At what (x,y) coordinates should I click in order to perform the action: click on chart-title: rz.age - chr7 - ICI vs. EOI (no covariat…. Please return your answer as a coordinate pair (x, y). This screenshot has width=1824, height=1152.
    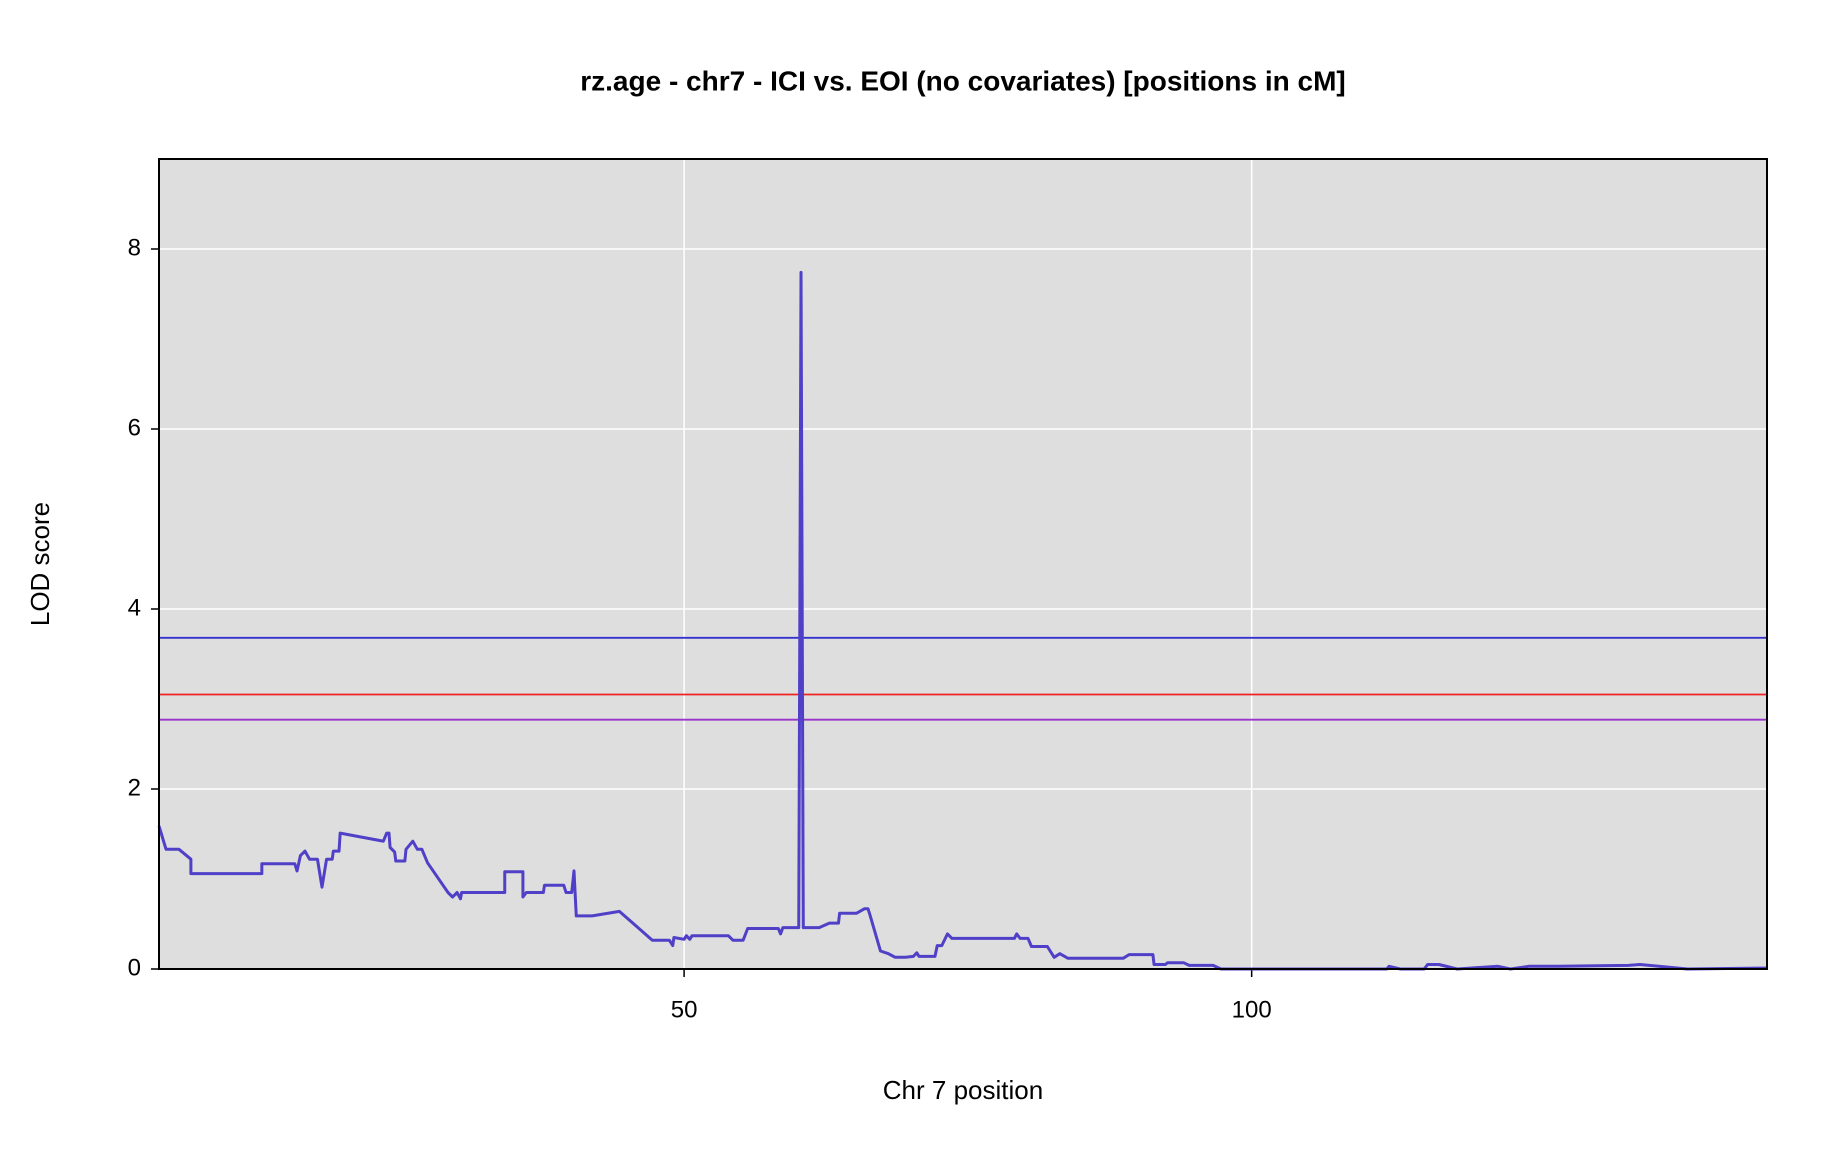
    Looking at the image, I should click on (963, 80).